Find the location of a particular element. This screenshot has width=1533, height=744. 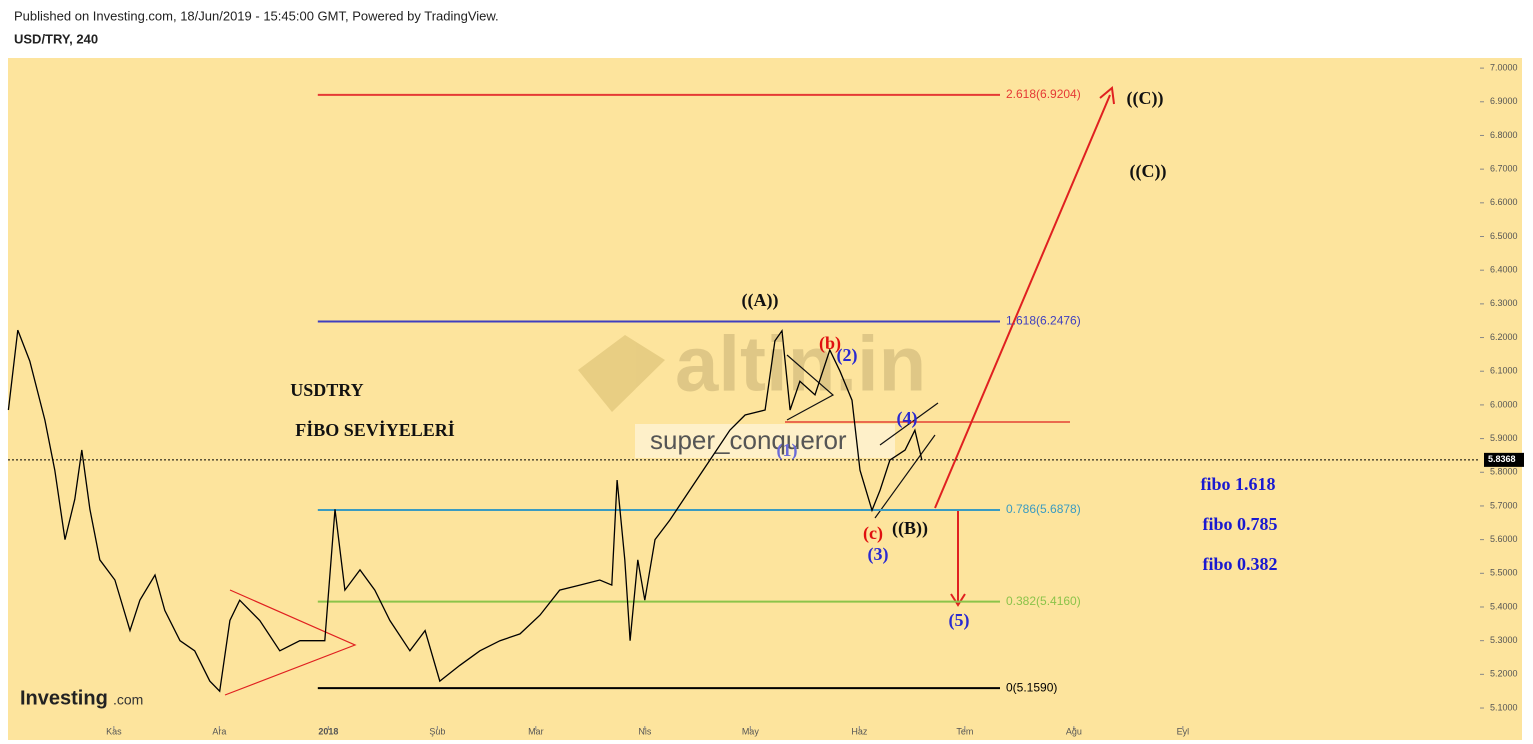

x-tick-label: Ağu is located at coordinates (1074, 731).